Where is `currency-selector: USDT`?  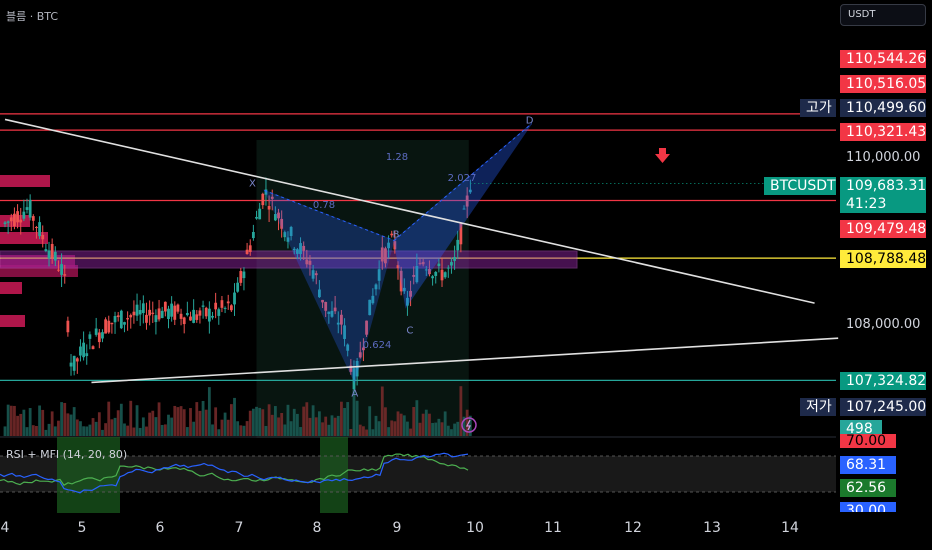 currency-selector: USDT is located at coordinates (883, 15).